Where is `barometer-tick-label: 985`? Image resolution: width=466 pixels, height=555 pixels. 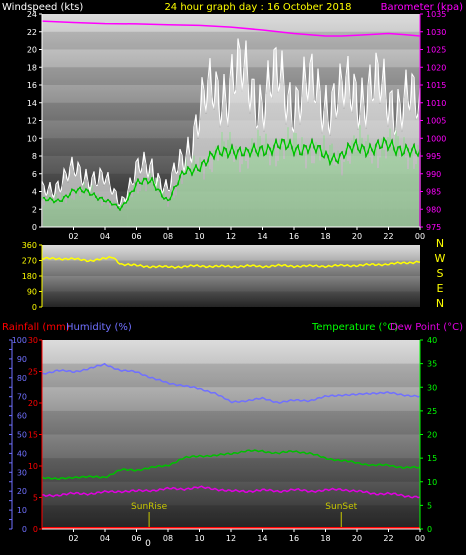 barometer-tick-label: 985 is located at coordinates (433, 192).